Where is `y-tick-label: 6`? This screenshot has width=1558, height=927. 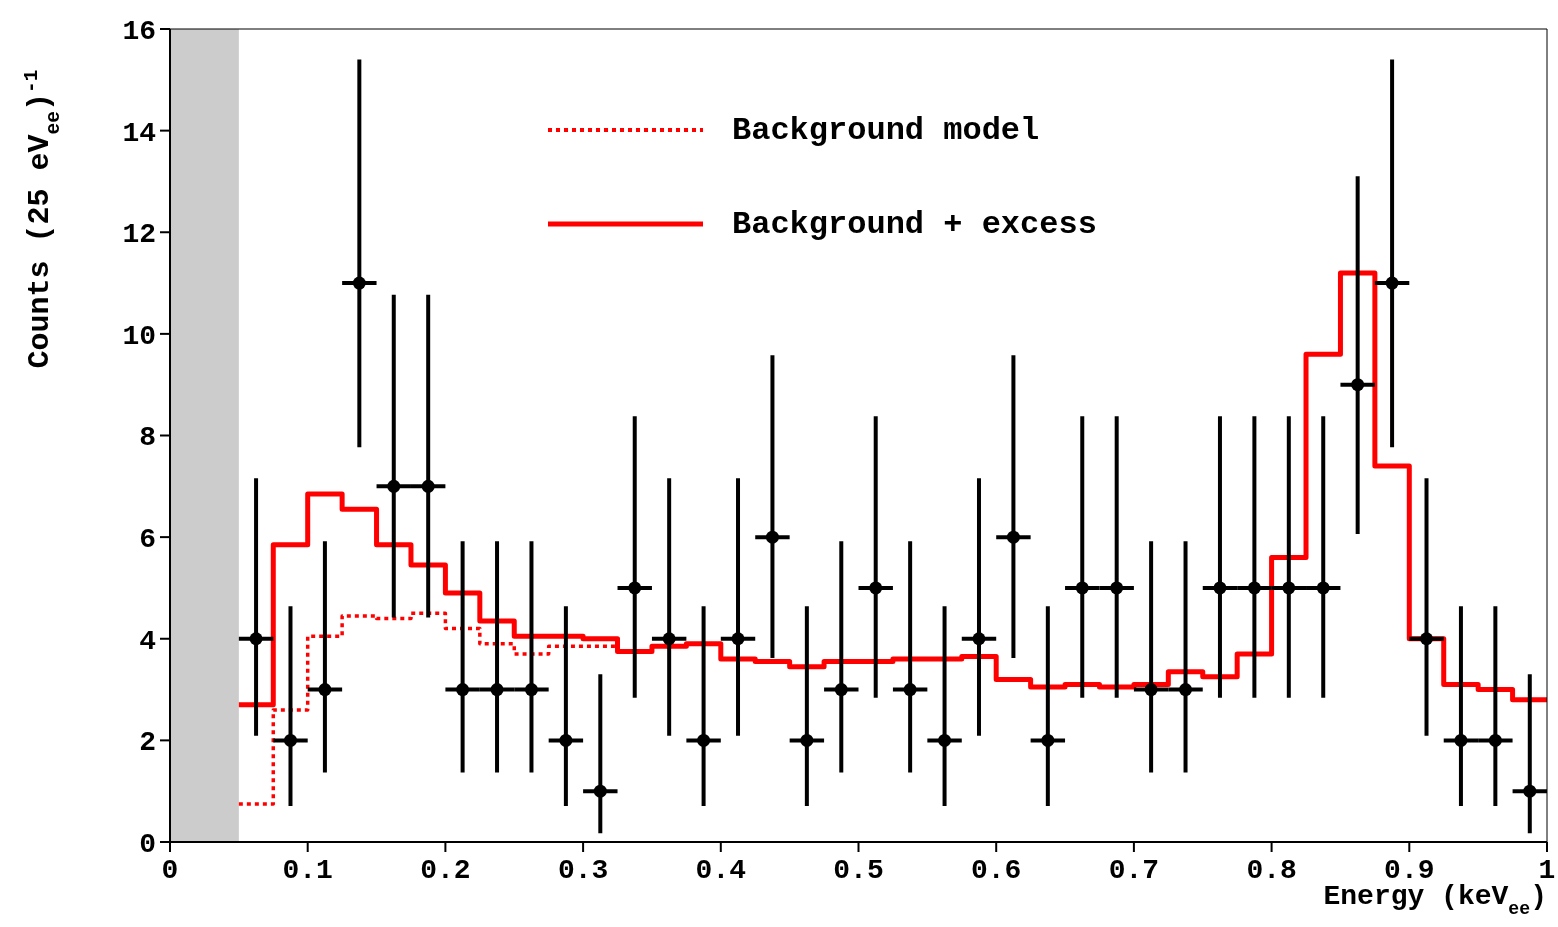 y-tick-label: 6 is located at coordinates (147, 540).